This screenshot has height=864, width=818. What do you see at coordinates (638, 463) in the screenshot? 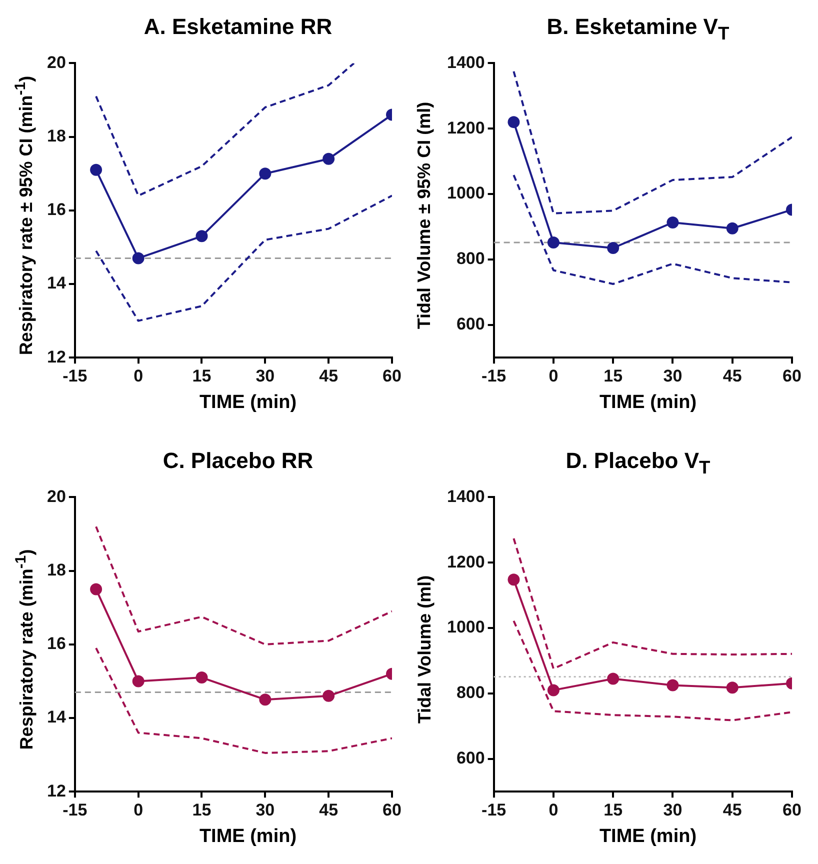
I see `chart-title: D. Placebo V$_{T}$` at bounding box center [638, 463].